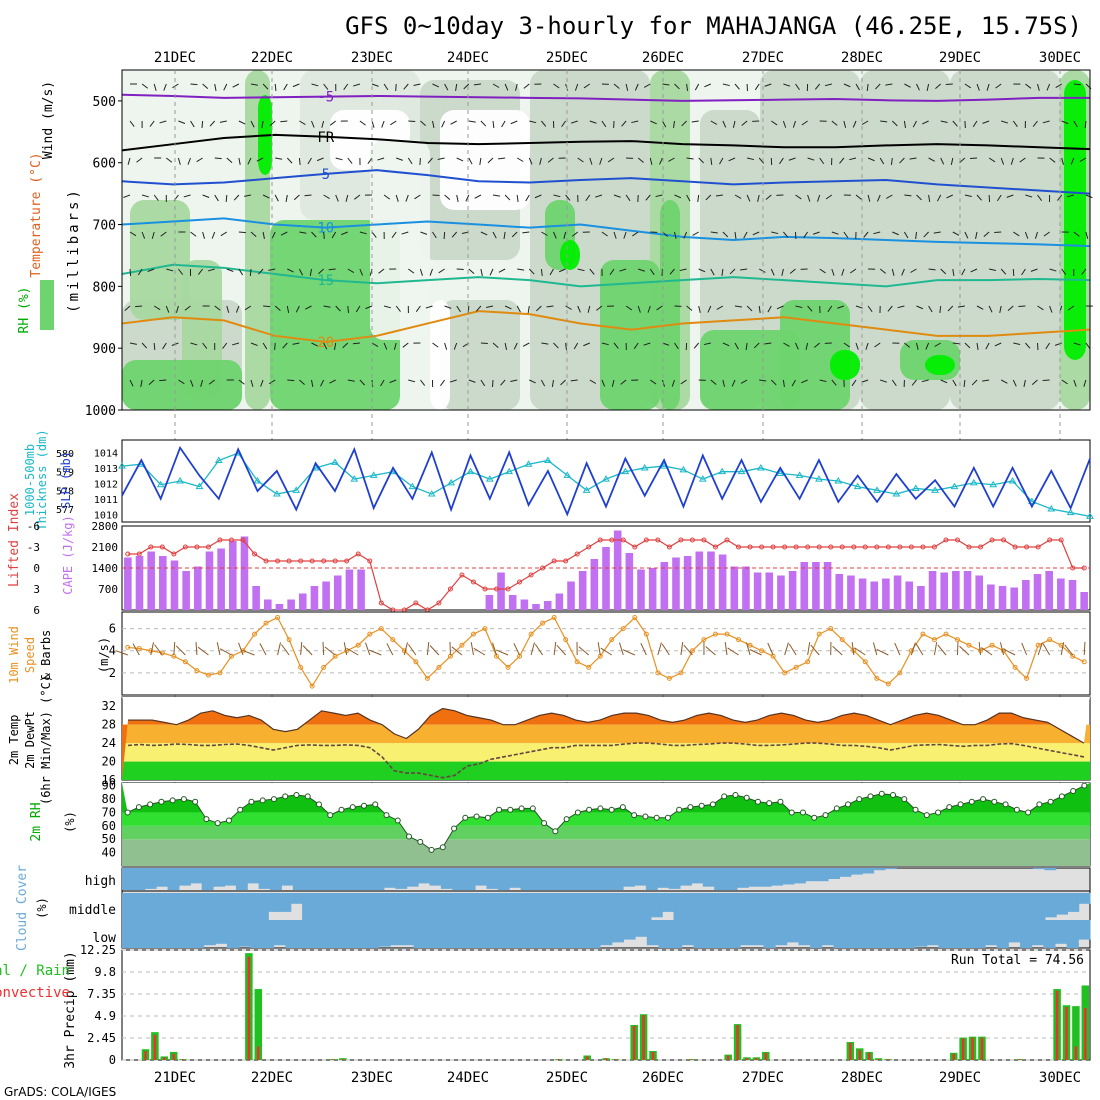 The width and height of the screenshot is (1100, 1100). Describe the element at coordinates (606, 770) in the screenshot. I see `temp-band-green` at that location.